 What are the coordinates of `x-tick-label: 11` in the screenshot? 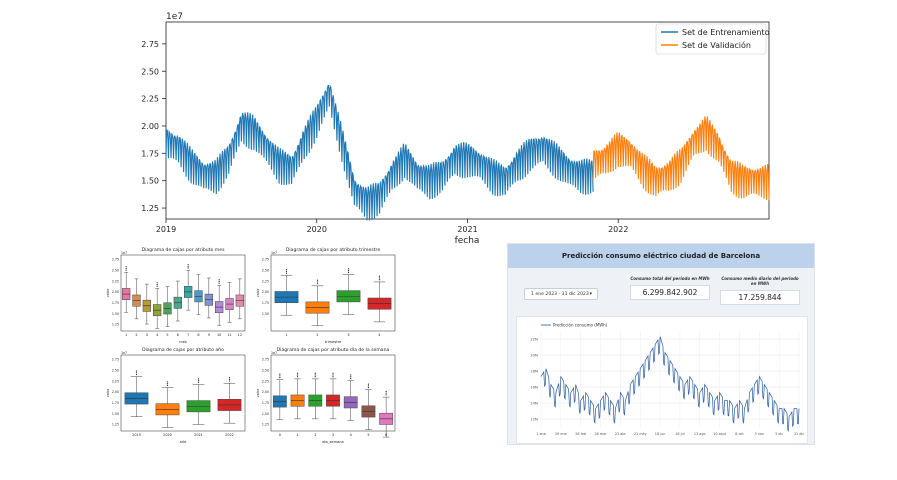 It's located at (229, 335).